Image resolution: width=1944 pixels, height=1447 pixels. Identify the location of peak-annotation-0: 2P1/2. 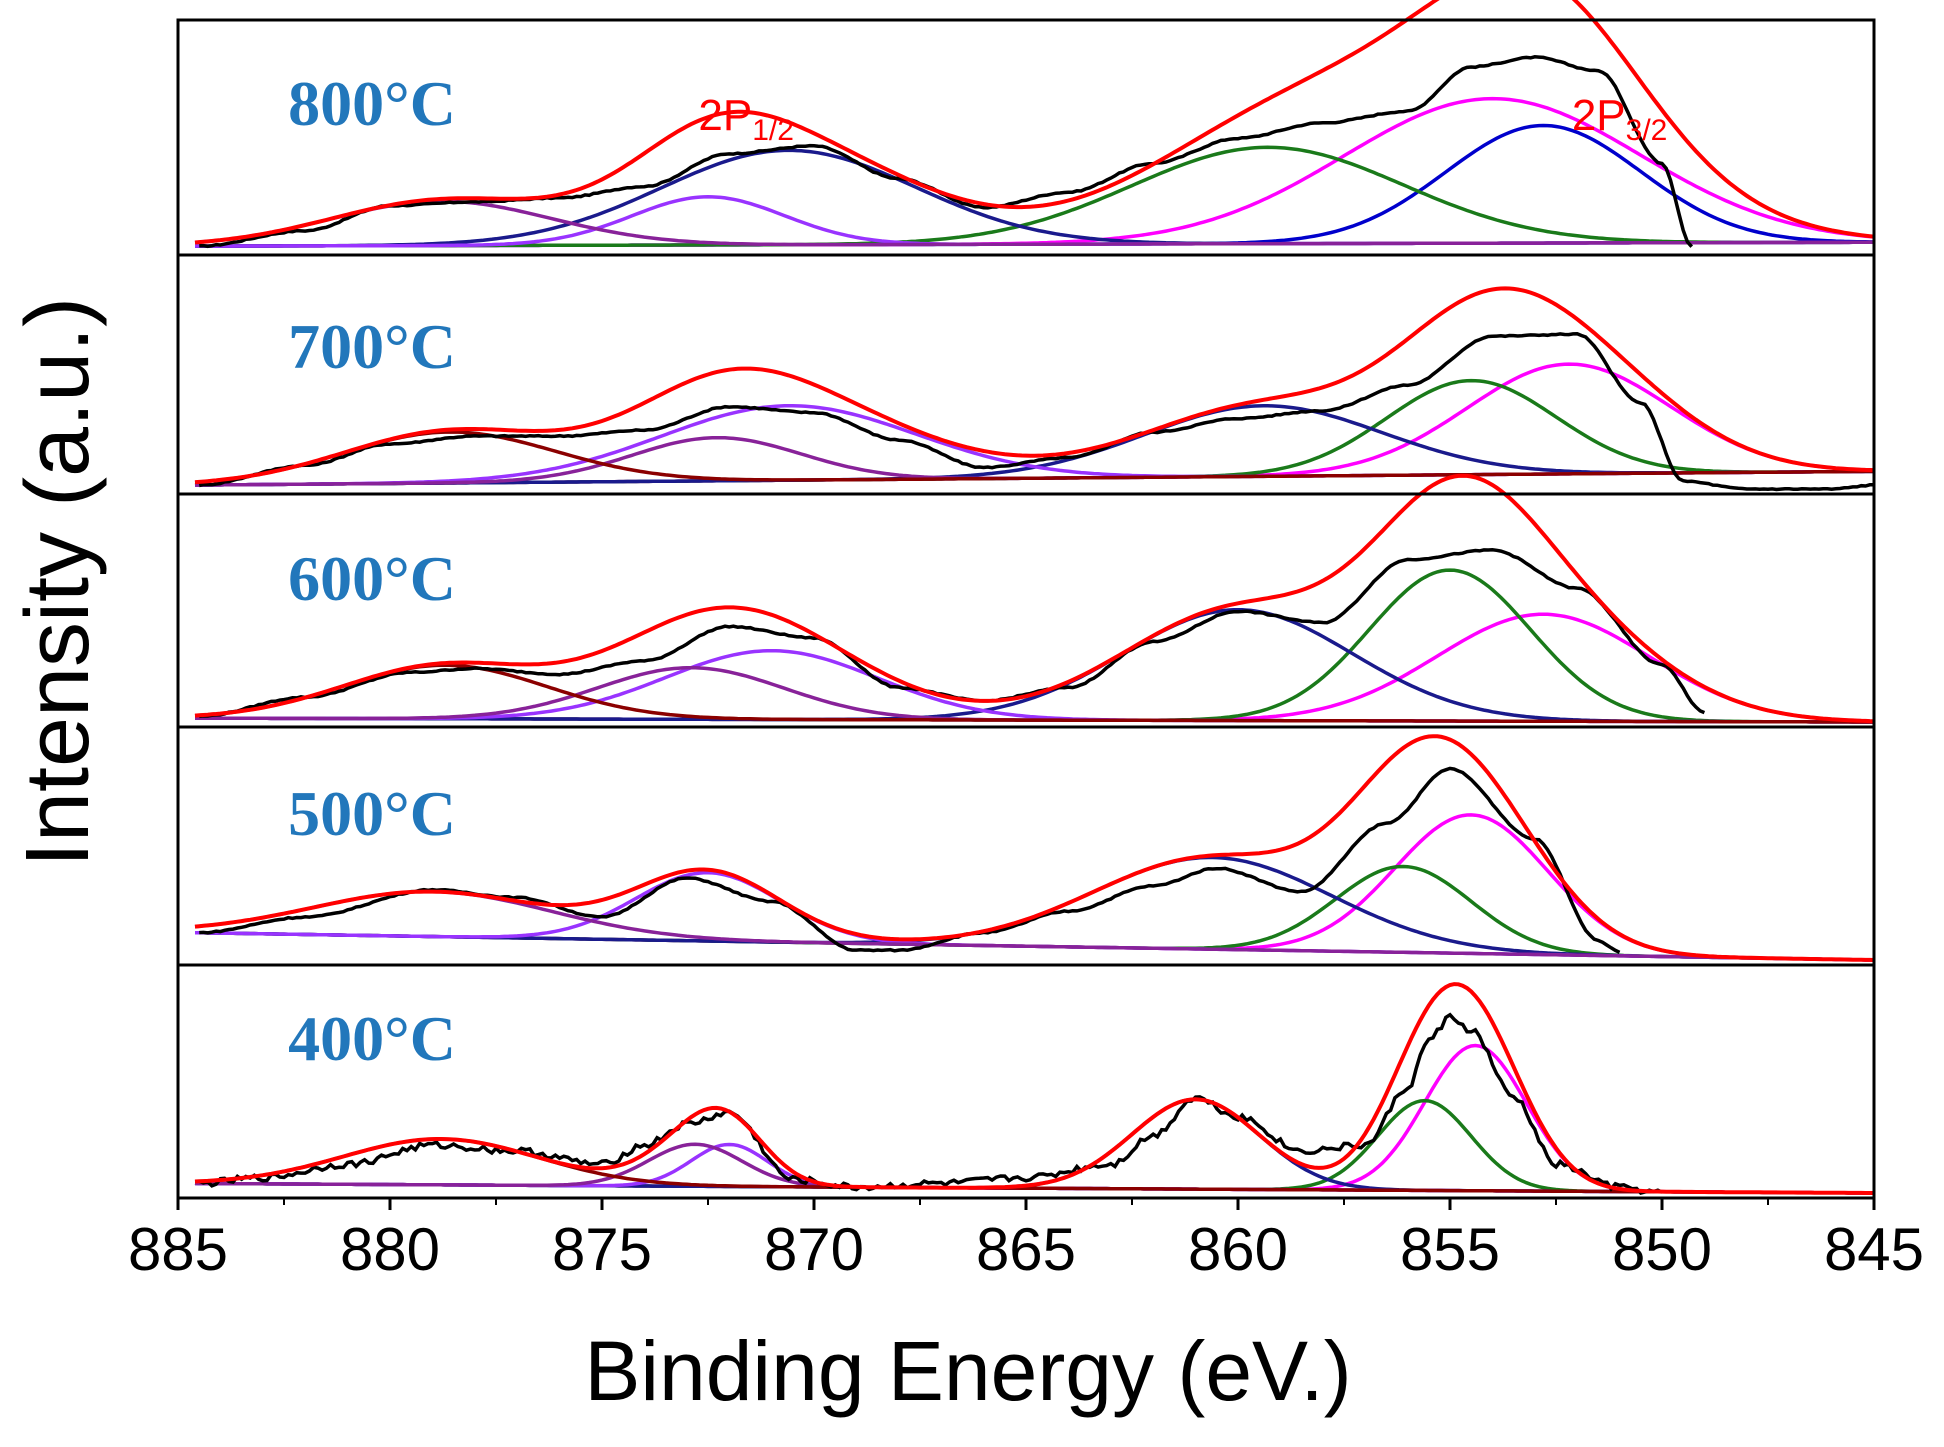
(746, 119).